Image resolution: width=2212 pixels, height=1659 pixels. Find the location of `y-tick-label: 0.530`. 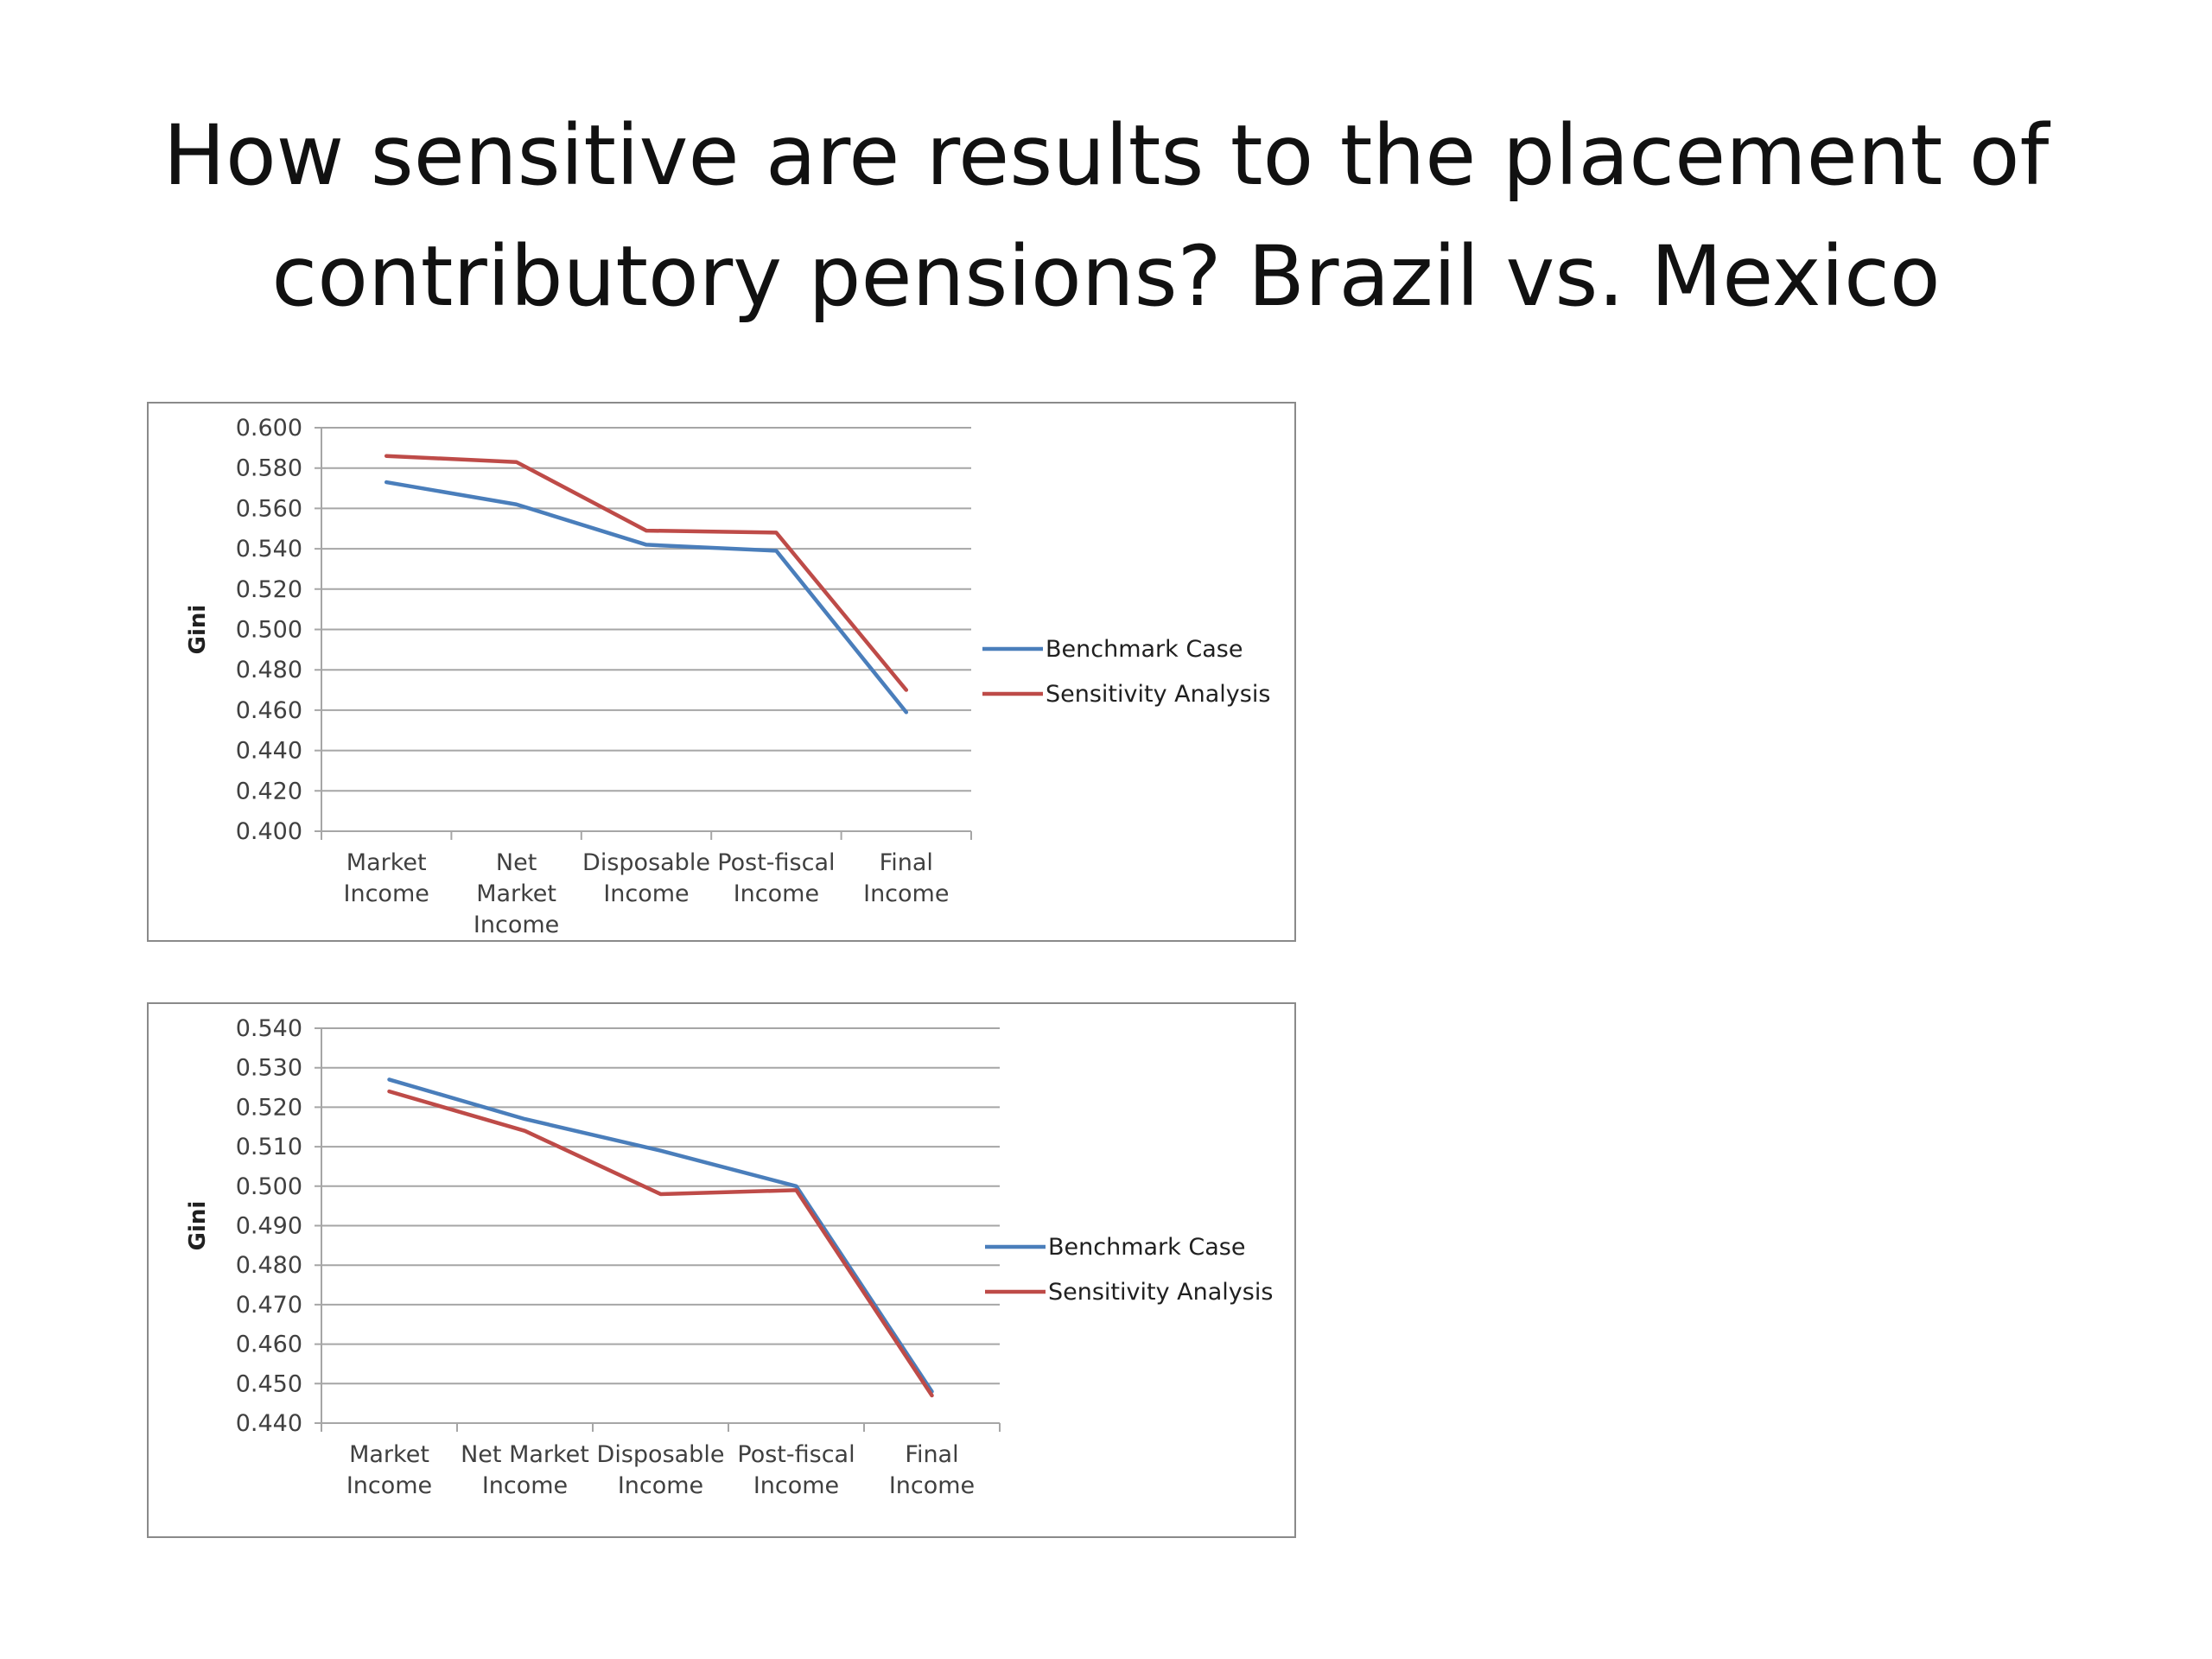

y-tick-label: 0.530 is located at coordinates (269, 1068).